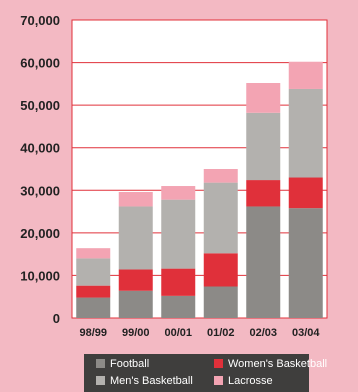 This screenshot has width=358, height=392. Describe the element at coordinates (129, 364) in the screenshot. I see `legend-label: Football` at that location.